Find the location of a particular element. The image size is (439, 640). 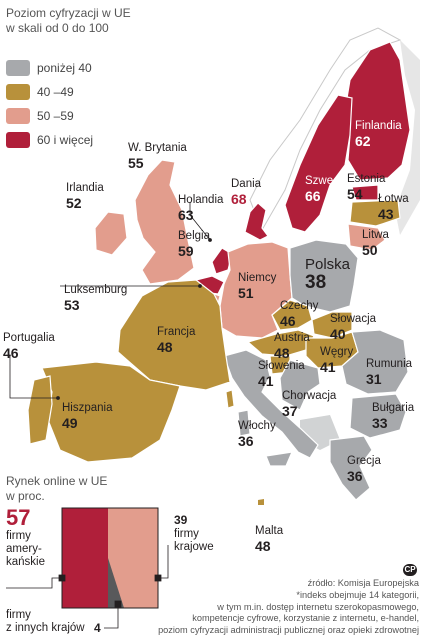

legend-item: 50 –59 is located at coordinates (49, 116).